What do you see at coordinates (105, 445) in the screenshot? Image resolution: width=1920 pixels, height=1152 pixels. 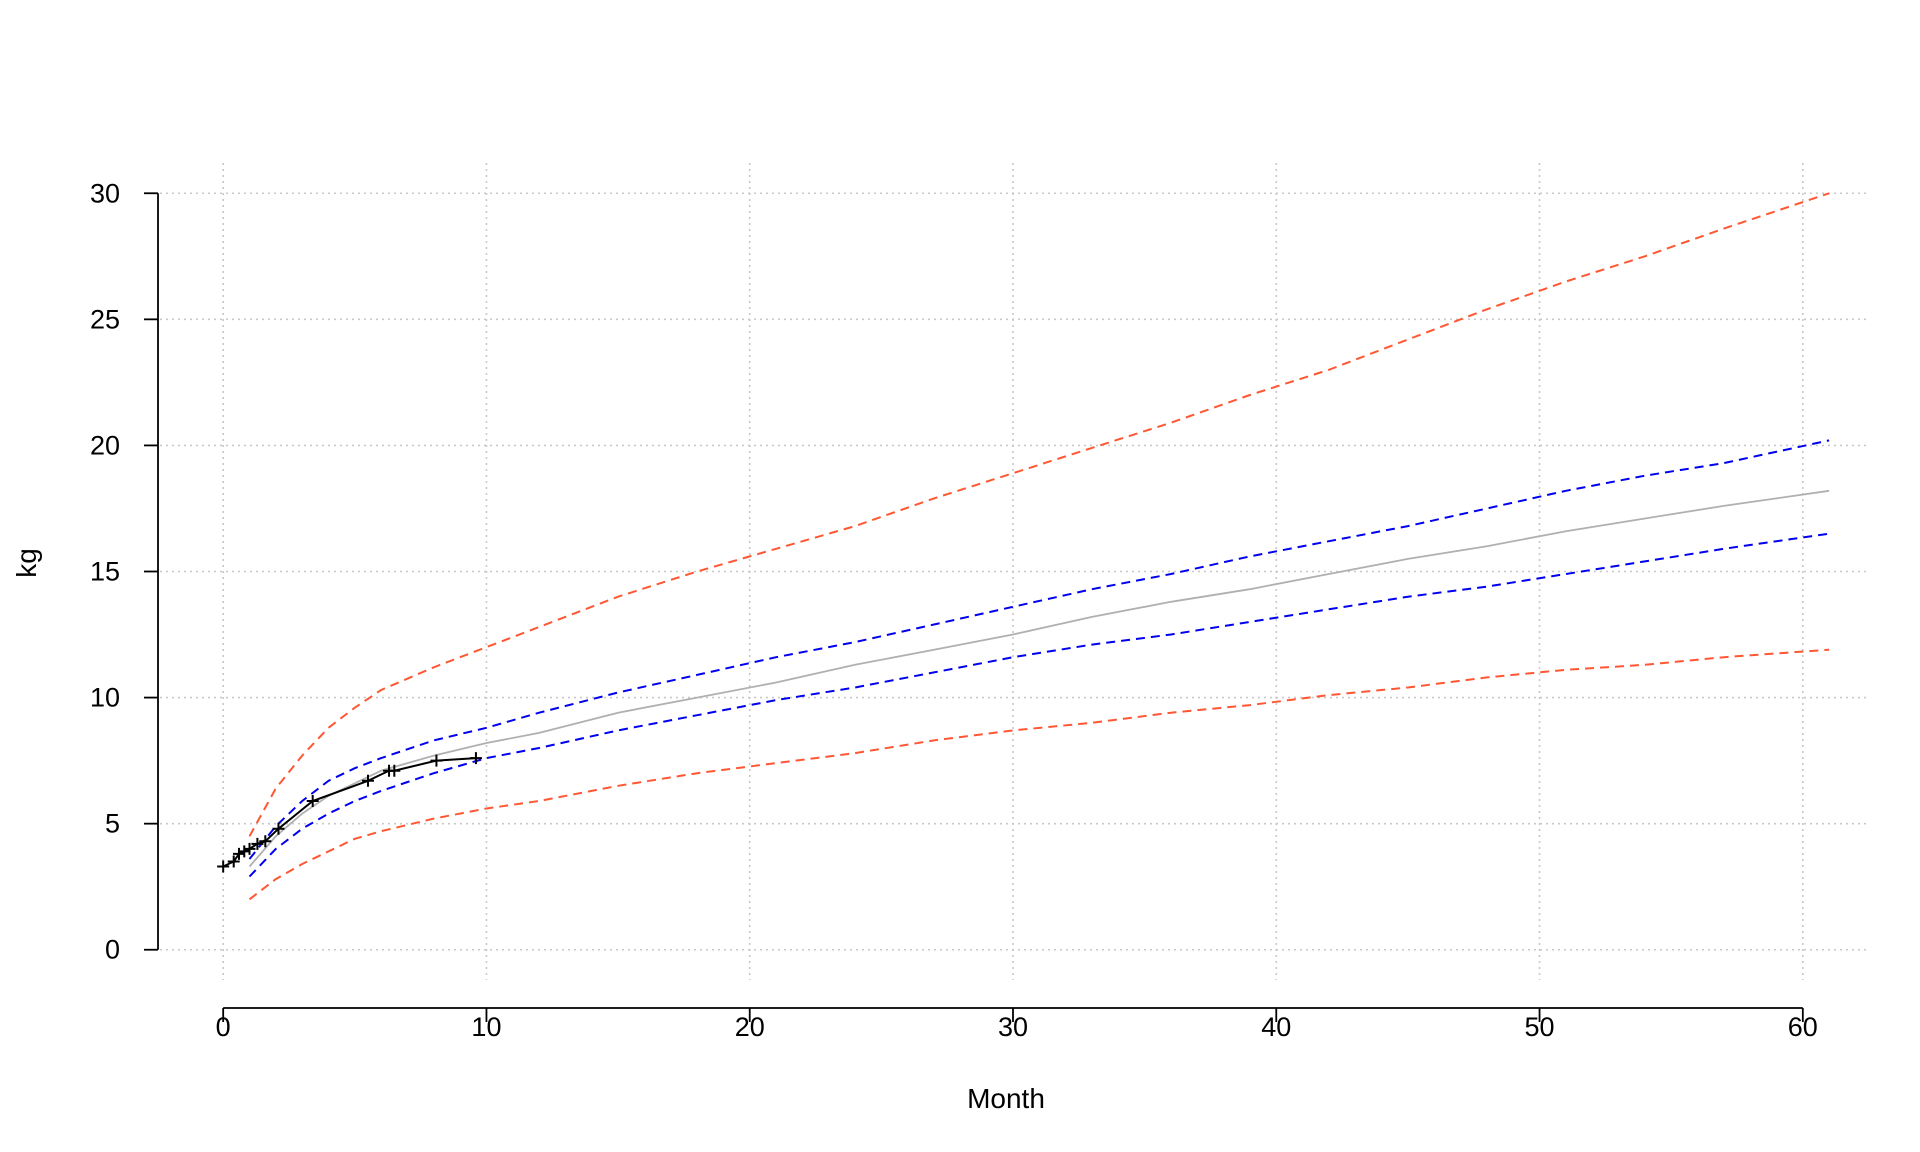 I see `y-tick-label: 20` at bounding box center [105, 445].